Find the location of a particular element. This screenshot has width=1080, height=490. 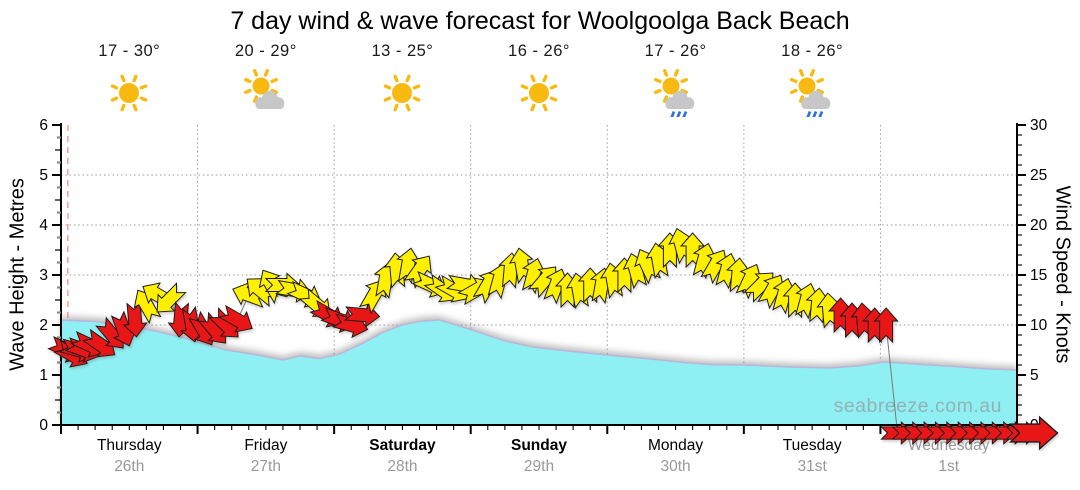

temperature-range: 13 - 25° is located at coordinates (402, 51).